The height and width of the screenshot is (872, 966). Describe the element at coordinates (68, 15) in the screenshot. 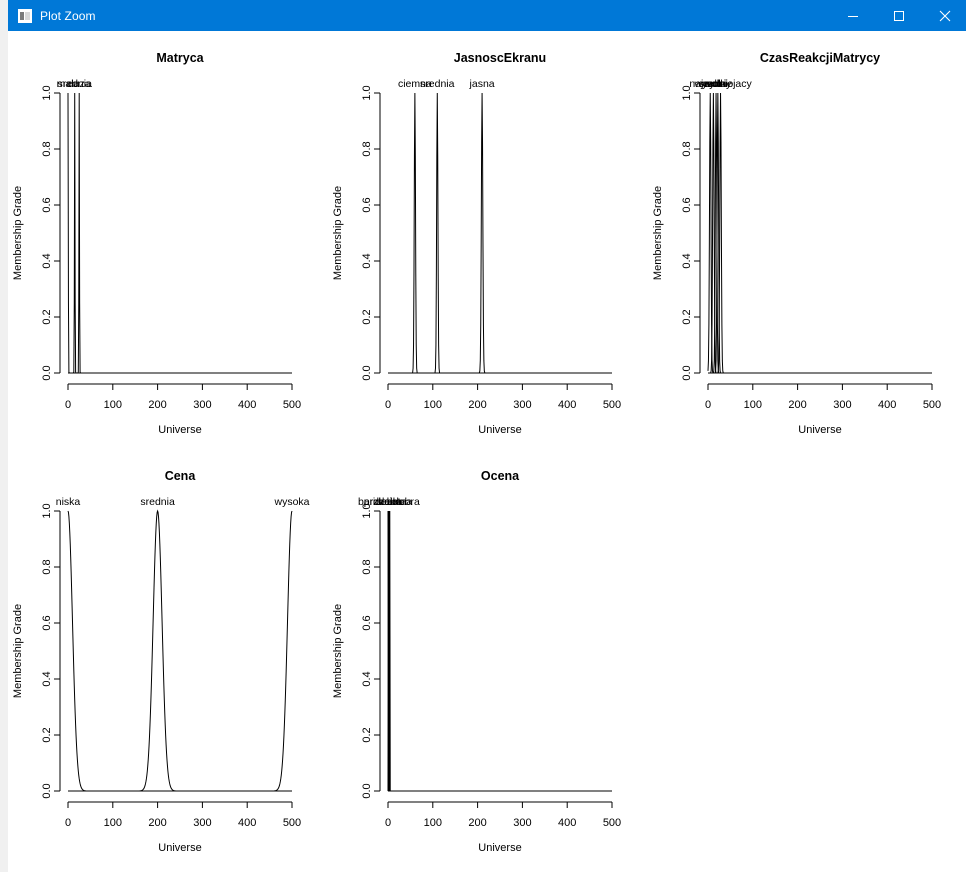

I see `window-title: Plot Zoom` at that location.